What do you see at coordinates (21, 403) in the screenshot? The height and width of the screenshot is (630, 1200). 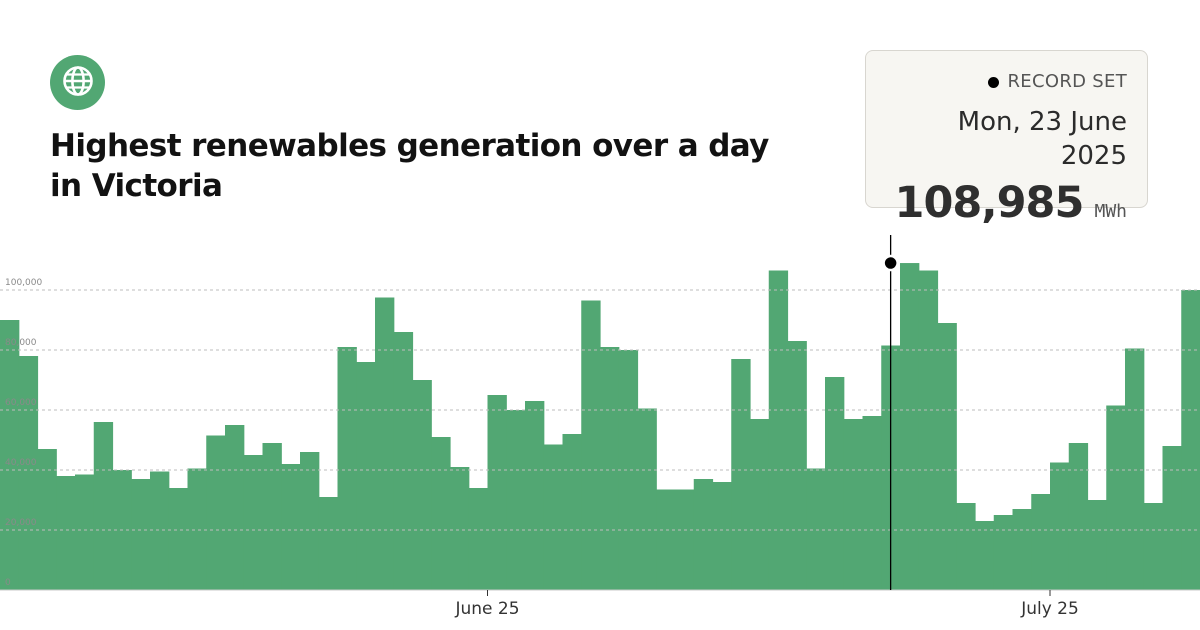 I see `y-tick-label: 60,000` at bounding box center [21, 403].